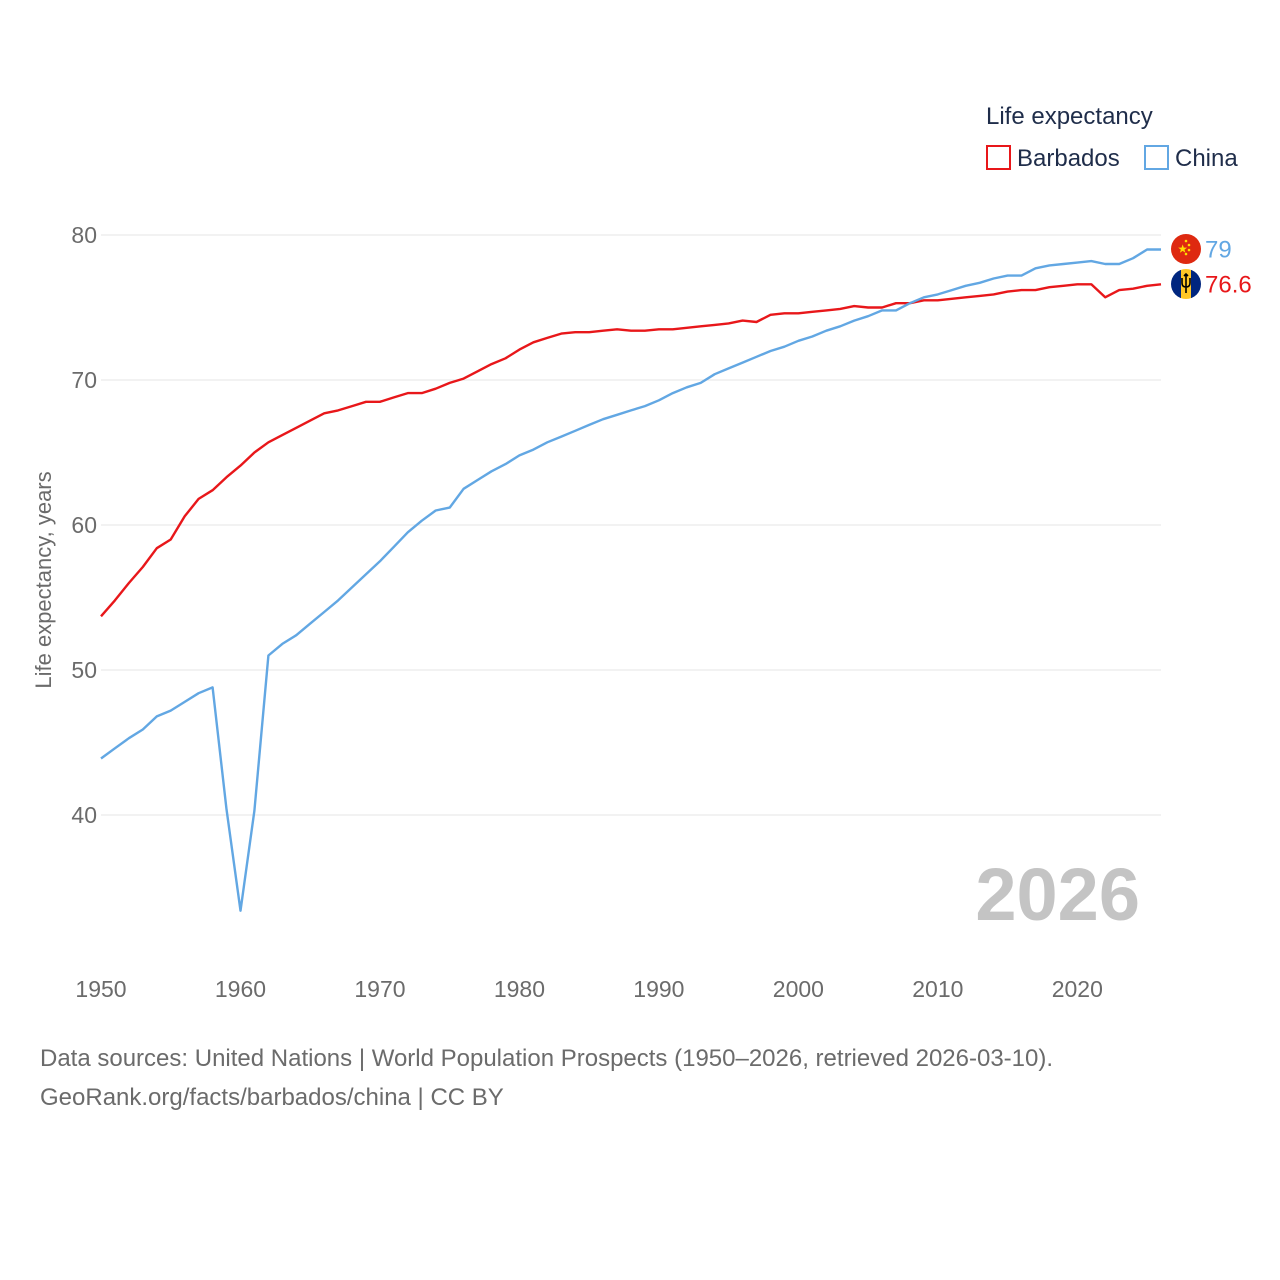 The height and width of the screenshot is (1280, 1280). Describe the element at coordinates (1206, 158) in the screenshot. I see `legend-label-china: China` at that location.